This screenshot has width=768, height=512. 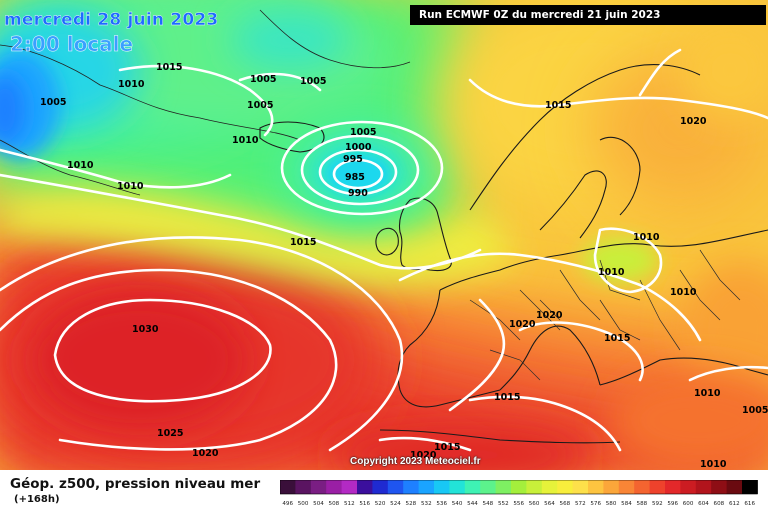 What do you see at coordinates (580, 504) in the screenshot?
I see `color-scale-tick: 572` at bounding box center [580, 504].